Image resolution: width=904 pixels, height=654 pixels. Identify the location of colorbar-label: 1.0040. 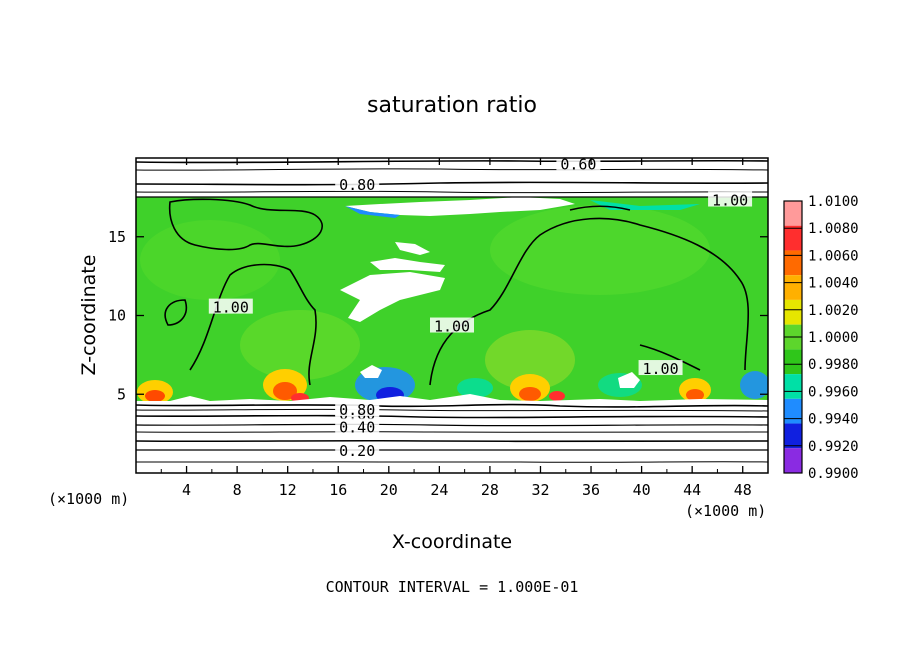
(833, 284).